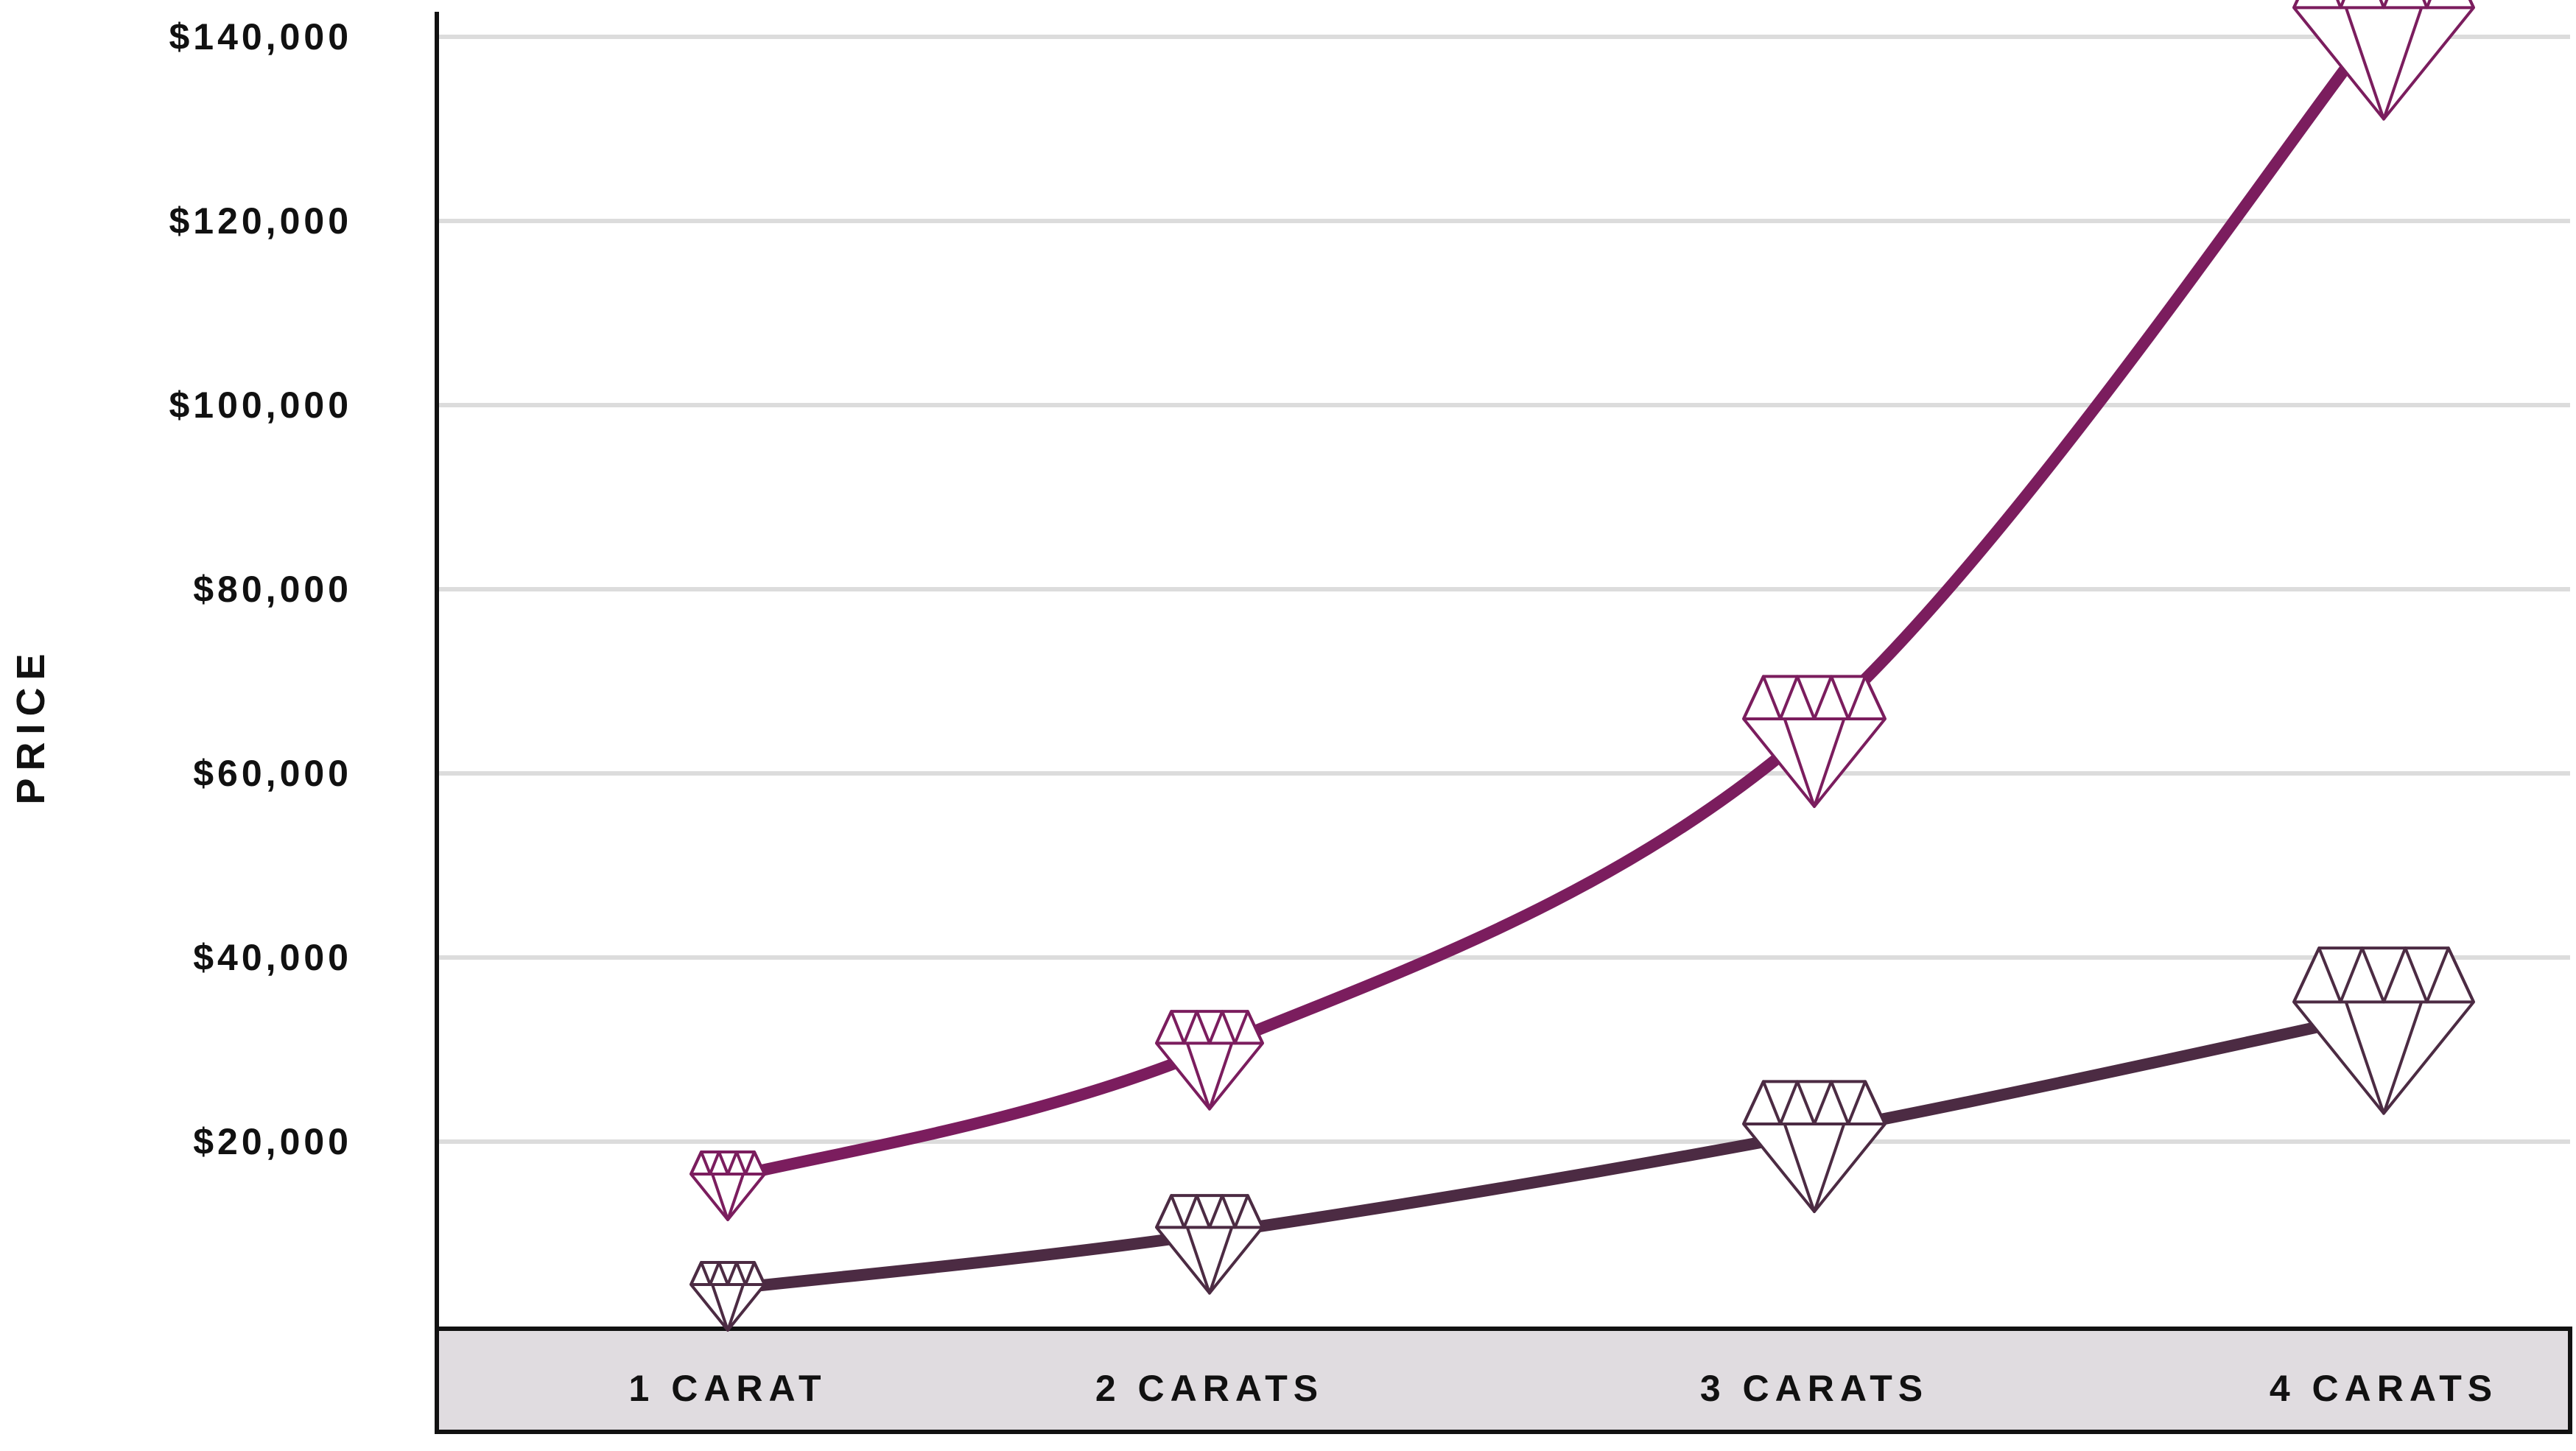 The width and height of the screenshot is (2576, 1451). Describe the element at coordinates (1209, 1388) in the screenshot. I see `x-category-label: 2 CARATS` at that location.